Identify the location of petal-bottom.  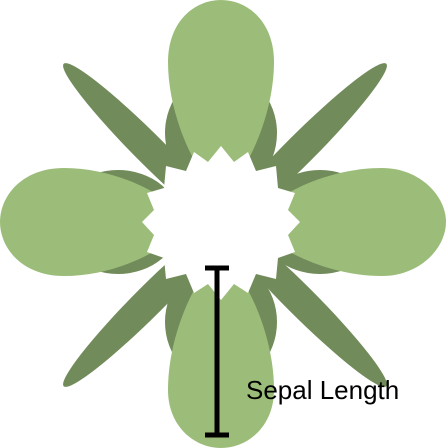
(221, 351).